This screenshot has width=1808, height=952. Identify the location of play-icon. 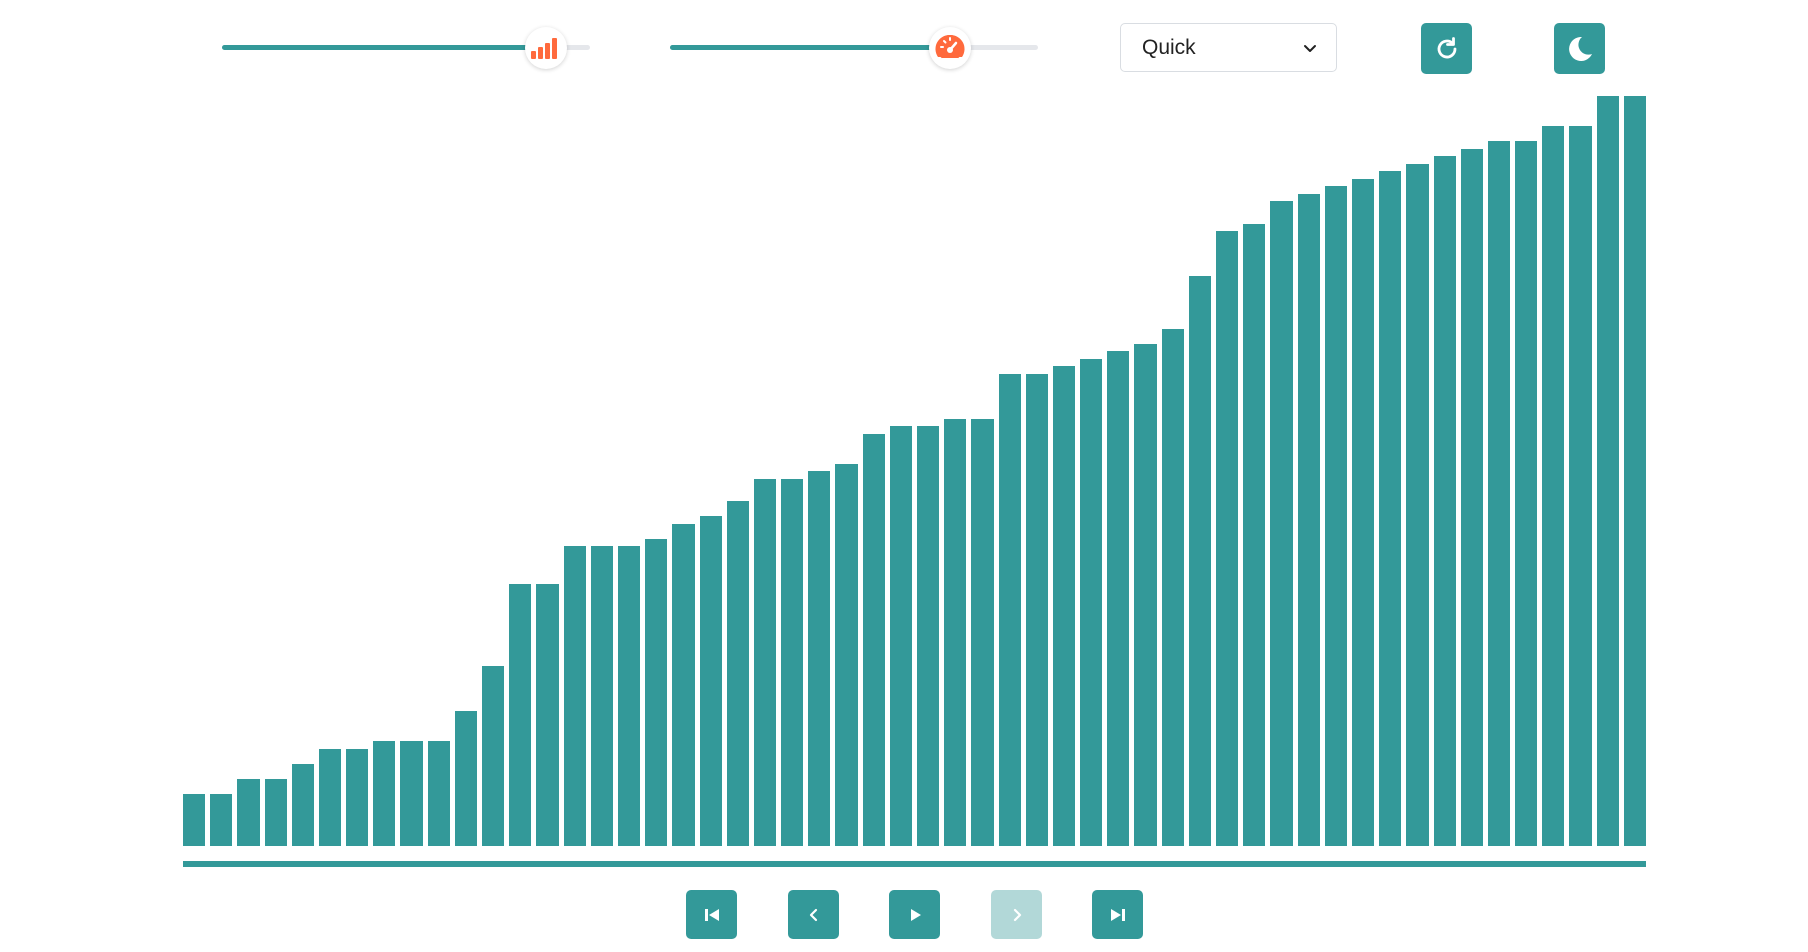
(915, 915).